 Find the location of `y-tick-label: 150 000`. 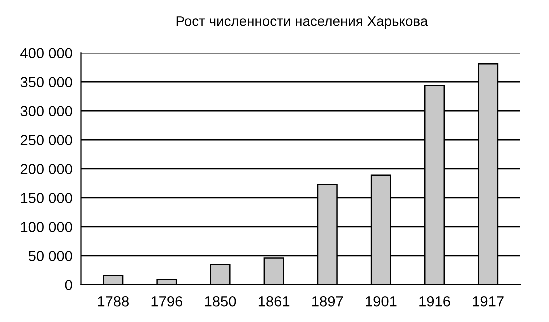

y-tick-label: 150 000 is located at coordinates (46, 198).